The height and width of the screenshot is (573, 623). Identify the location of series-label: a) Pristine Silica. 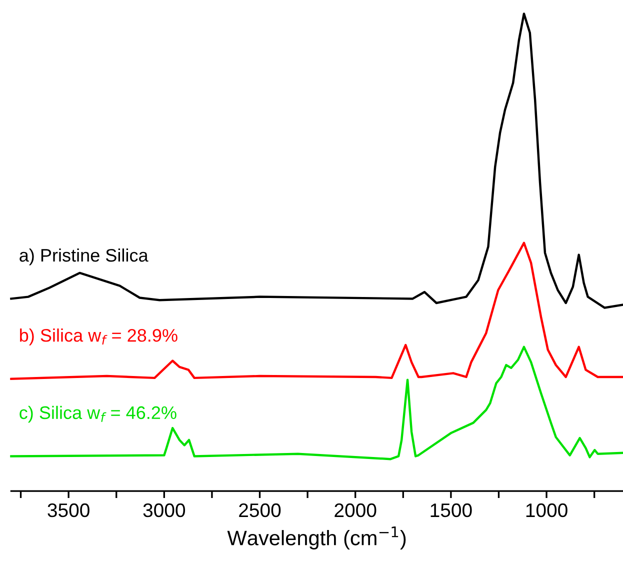
(84, 257).